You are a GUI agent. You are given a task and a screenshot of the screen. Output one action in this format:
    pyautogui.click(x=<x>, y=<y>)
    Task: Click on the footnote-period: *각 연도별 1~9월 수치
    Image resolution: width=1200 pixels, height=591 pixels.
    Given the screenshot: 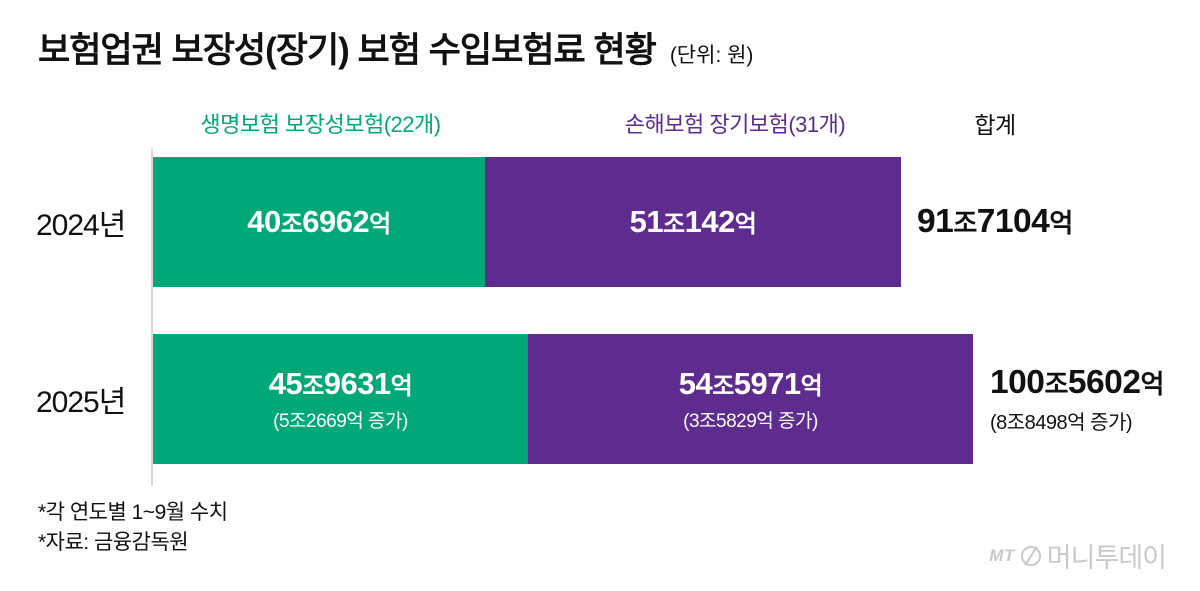 What is the action you would take?
    pyautogui.click(x=133, y=512)
    